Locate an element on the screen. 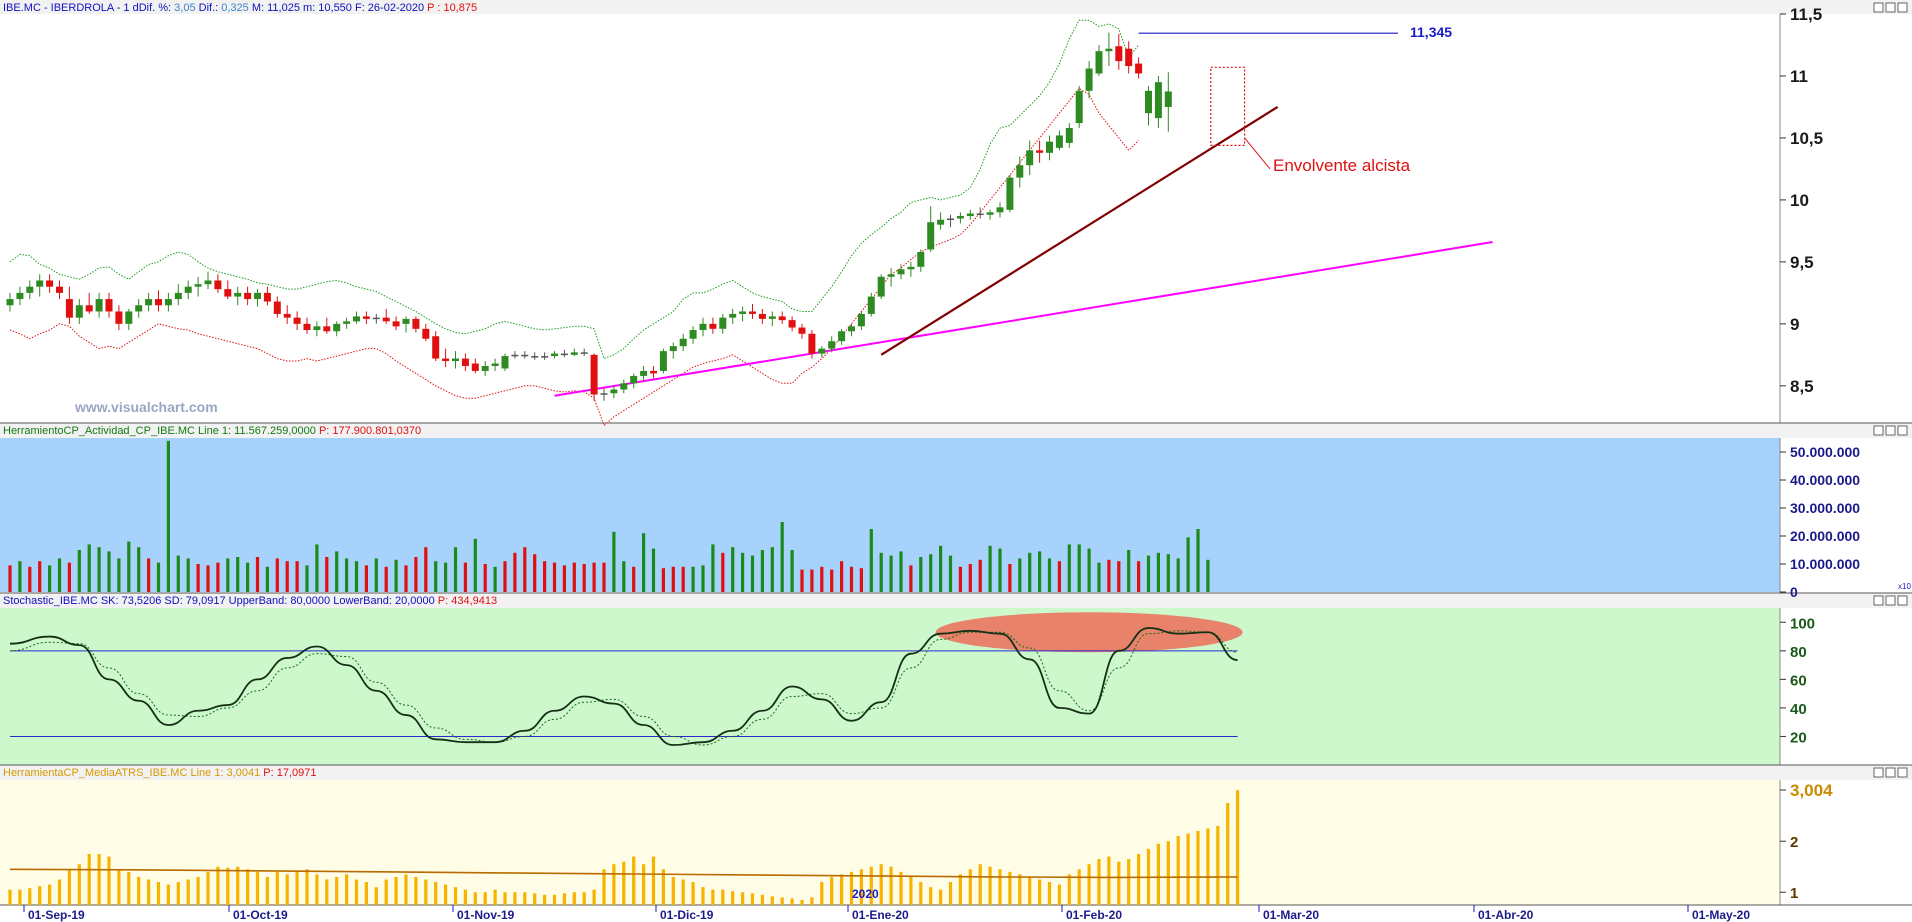  volume-tick-label: 0 is located at coordinates (1794, 592).